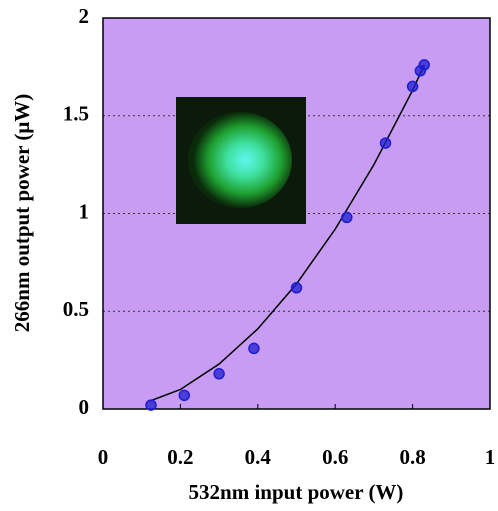  I want to click on y-tick-label: 2, so click(84, 16).